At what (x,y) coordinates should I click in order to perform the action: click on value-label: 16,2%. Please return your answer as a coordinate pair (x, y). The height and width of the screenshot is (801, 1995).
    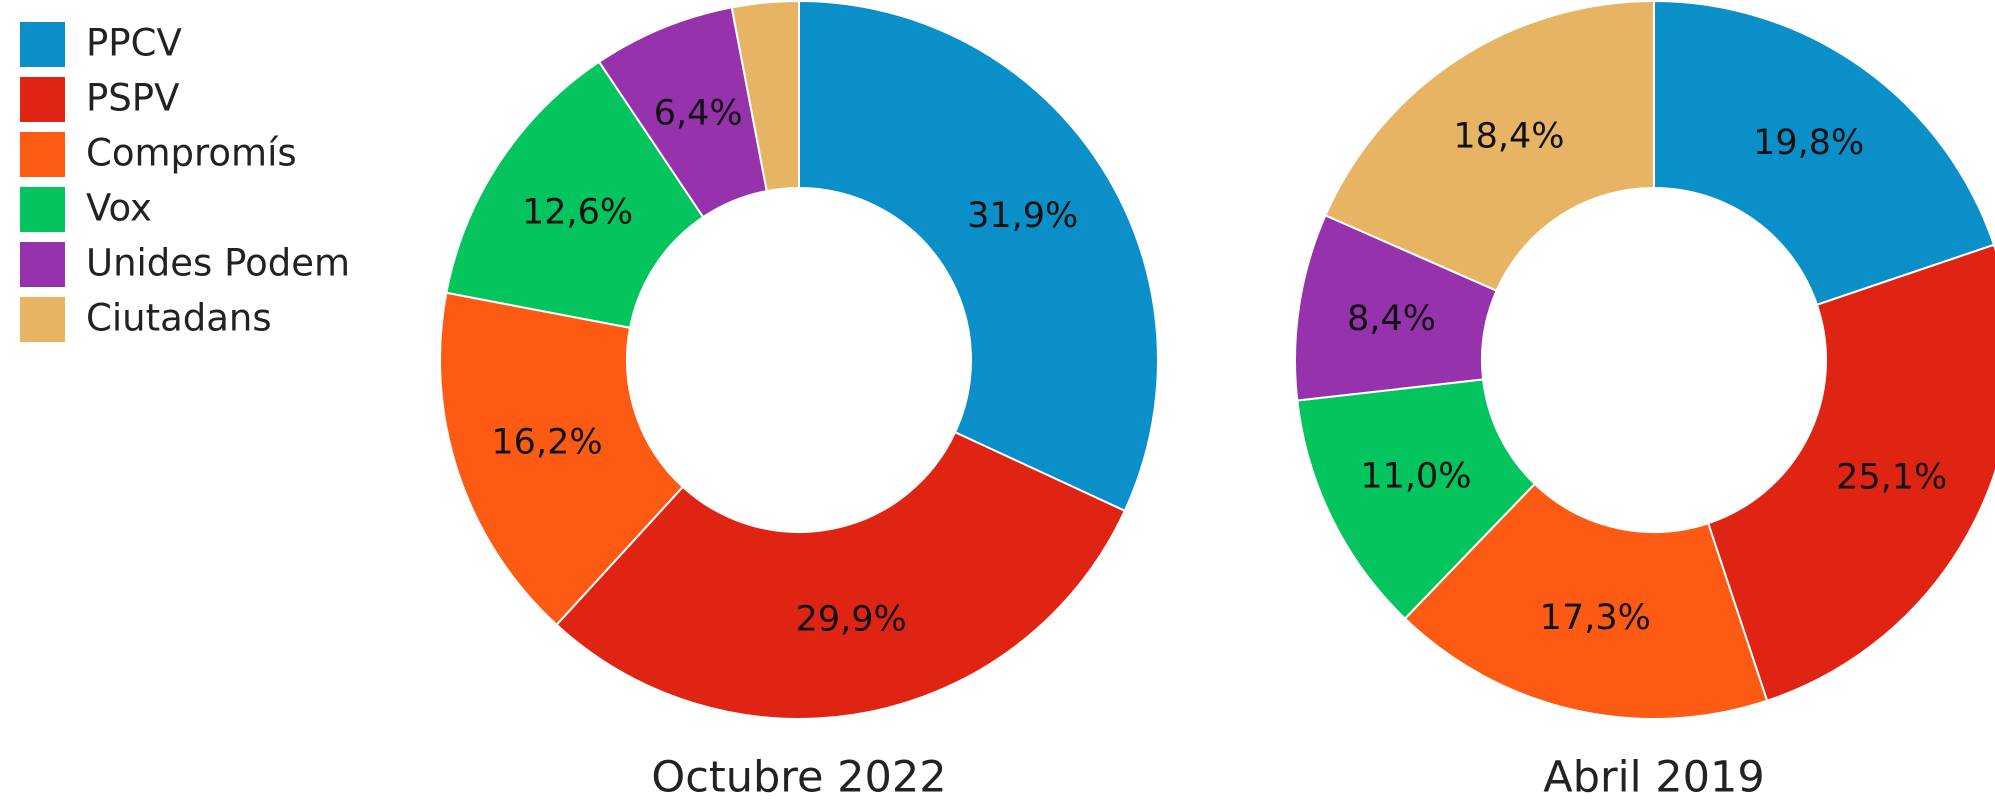
    Looking at the image, I should click on (546, 443).